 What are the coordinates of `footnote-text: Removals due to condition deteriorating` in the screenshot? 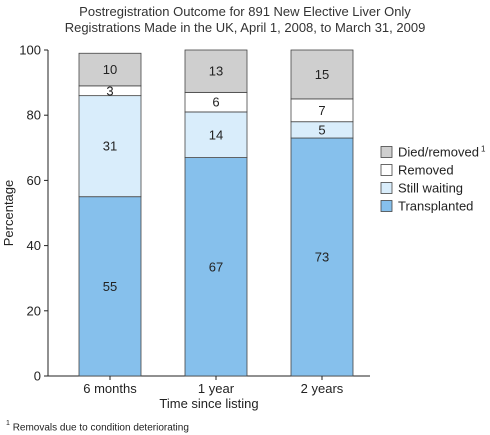 It's located at (100, 428).